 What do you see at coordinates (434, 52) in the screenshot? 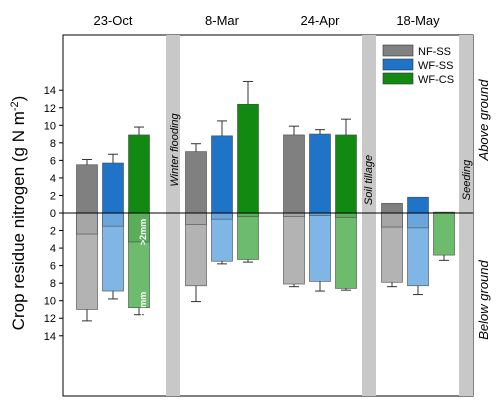
I see `legend-label-nf-ss: NF-SS` at bounding box center [434, 52].